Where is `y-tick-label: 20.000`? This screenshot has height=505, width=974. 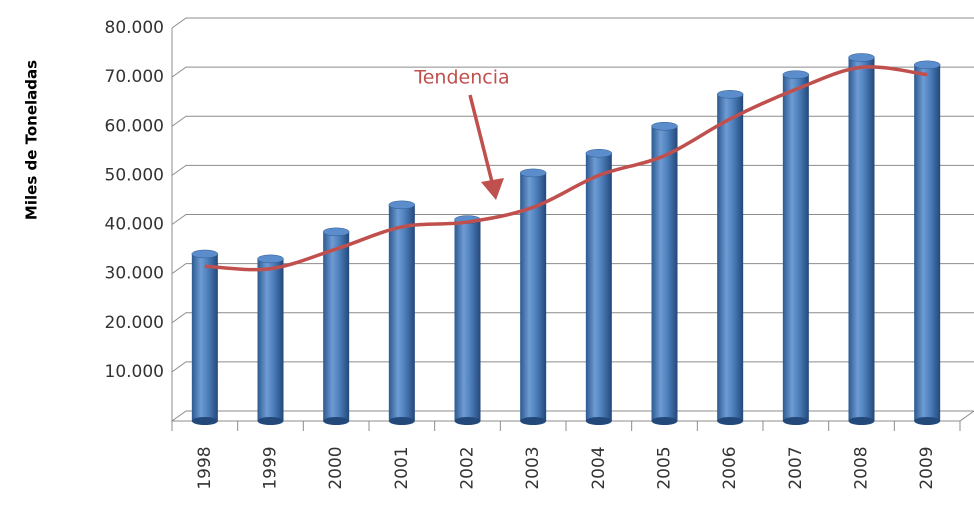
y-tick-label: 20.000 is located at coordinates (134, 323).